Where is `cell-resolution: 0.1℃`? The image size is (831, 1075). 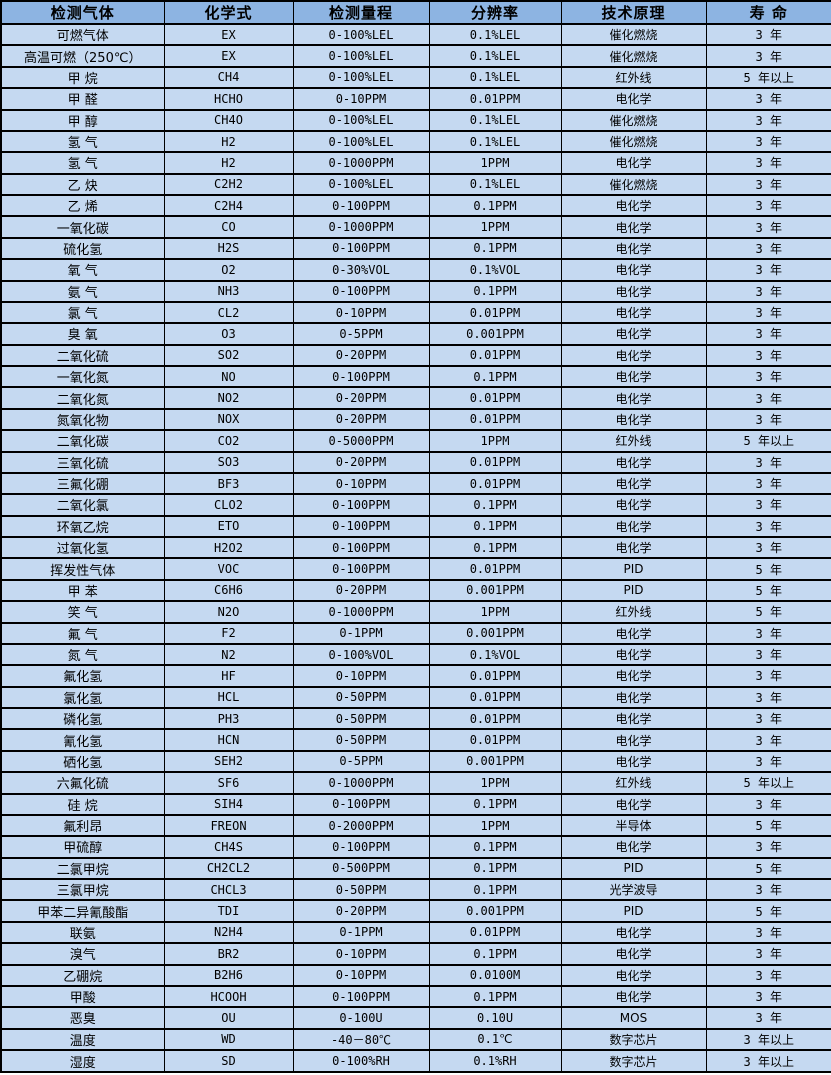 cell-resolution: 0.1℃ is located at coordinates (495, 1039).